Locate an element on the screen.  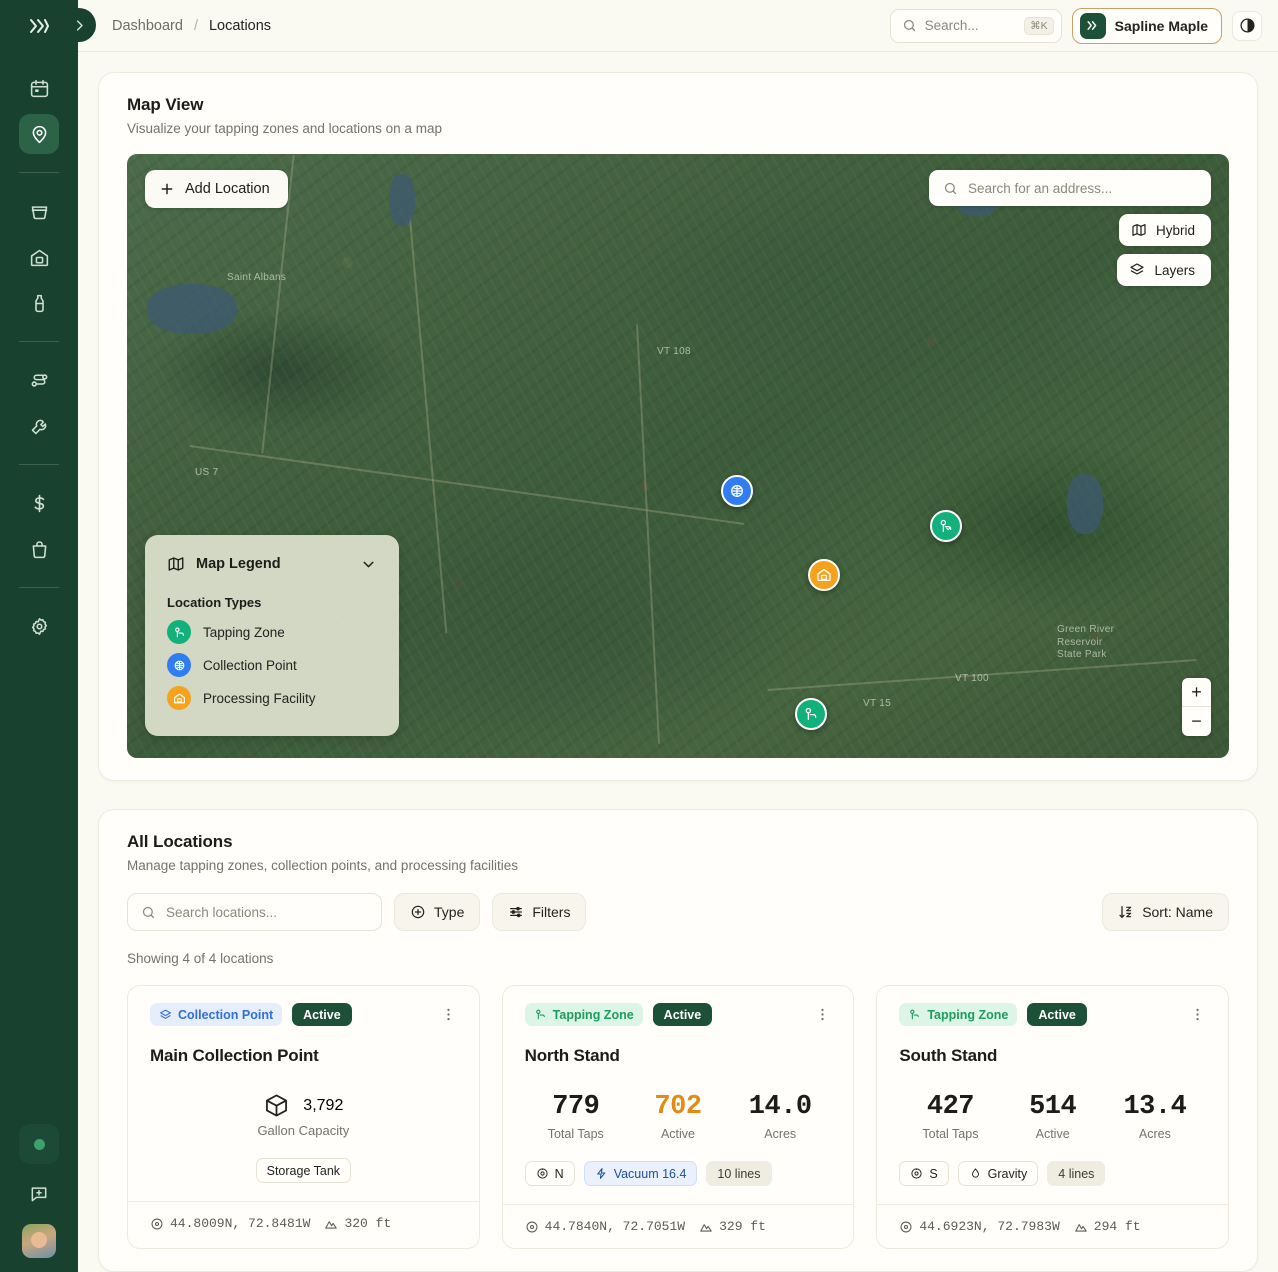
global-search-input: Search... ⌘K is located at coordinates (975, 25).